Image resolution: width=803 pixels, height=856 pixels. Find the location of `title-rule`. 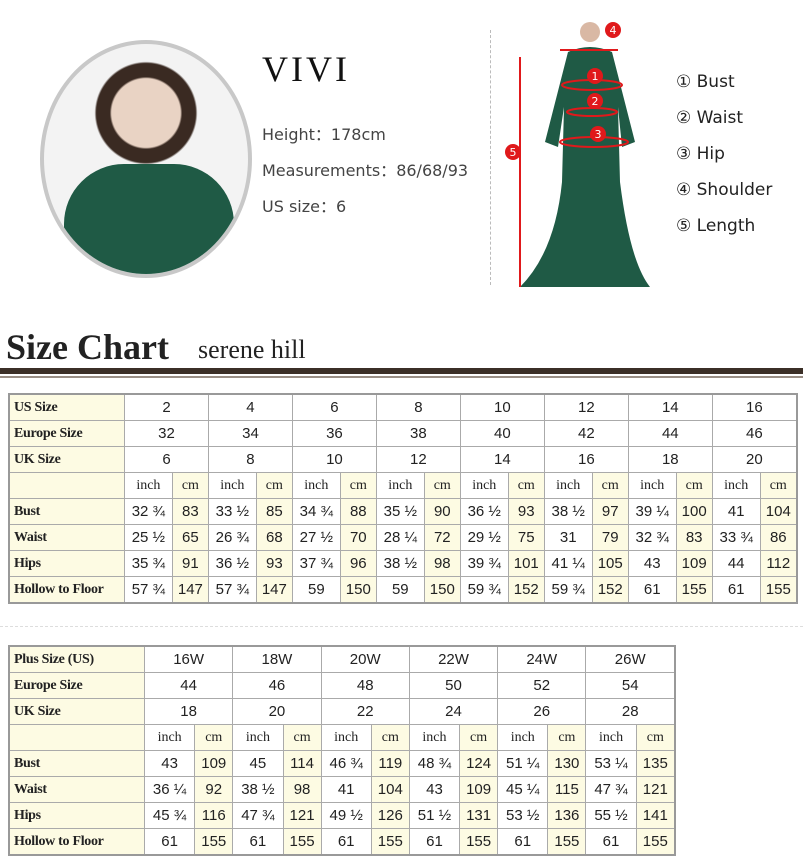

title-rule is located at coordinates (401, 371).